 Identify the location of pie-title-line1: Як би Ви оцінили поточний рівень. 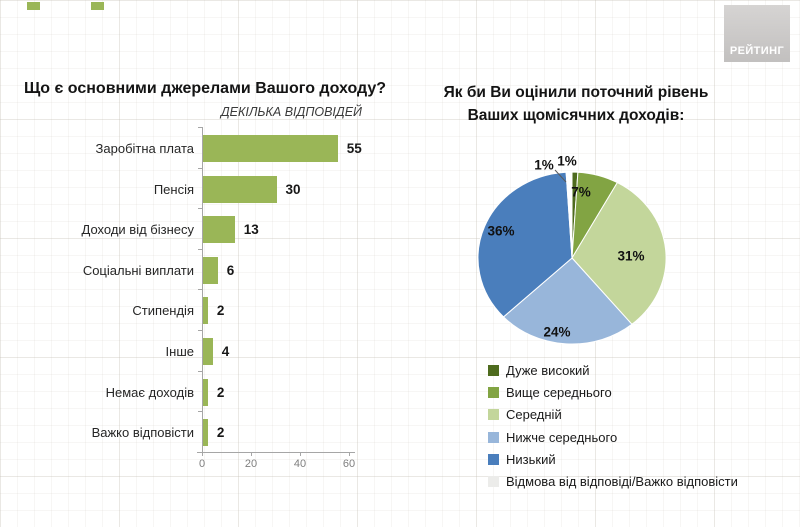
(576, 92).